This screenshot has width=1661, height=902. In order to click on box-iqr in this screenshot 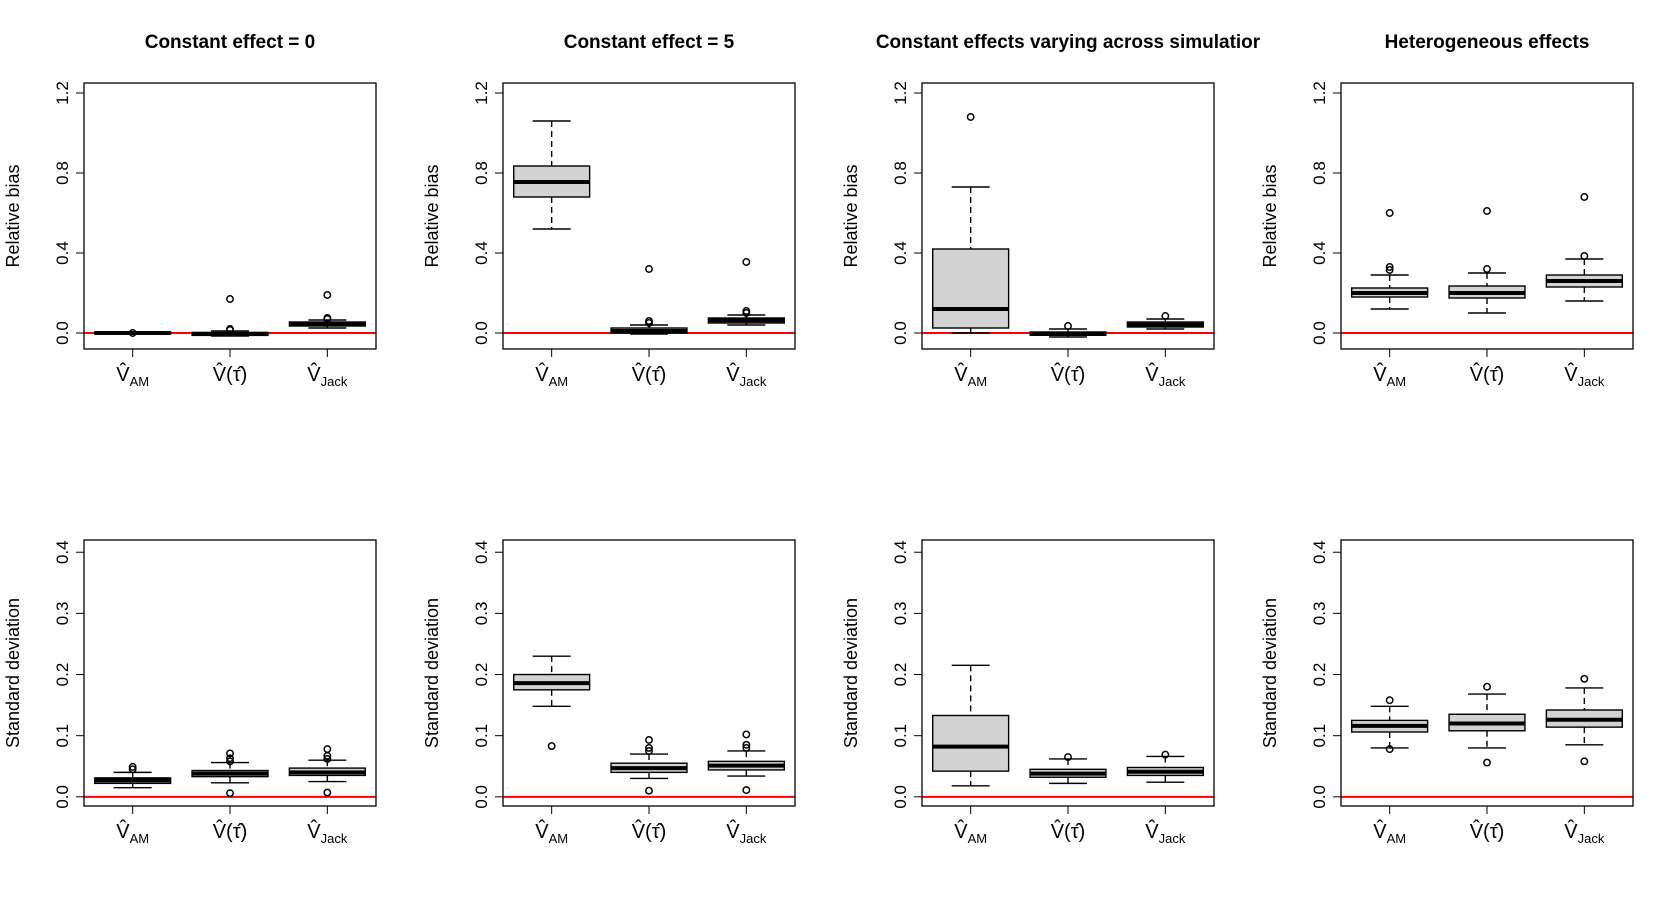, I will do `click(971, 743)`.